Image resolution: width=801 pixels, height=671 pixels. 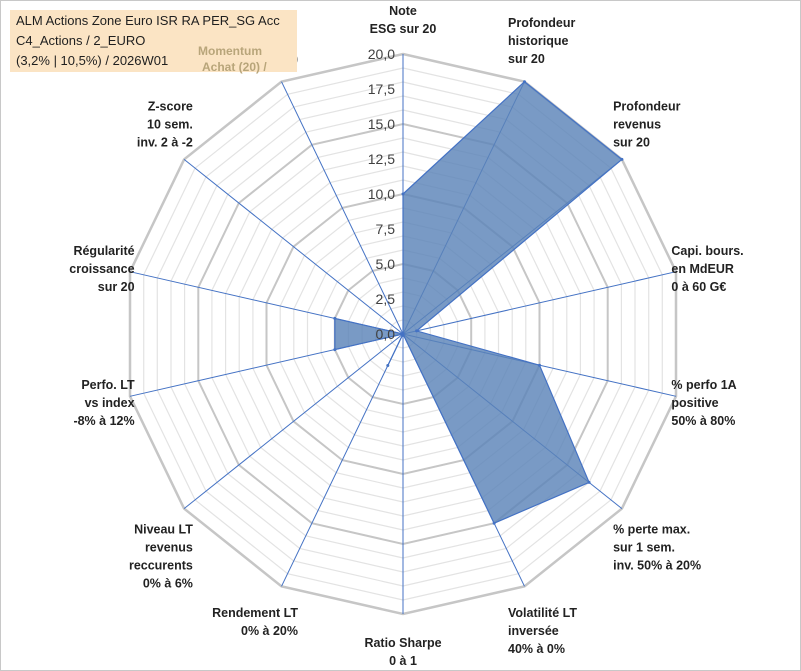 What do you see at coordinates (542, 631) in the screenshot?
I see `axis-label: Volatilité LT inversée 40% à 0%` at bounding box center [542, 631].